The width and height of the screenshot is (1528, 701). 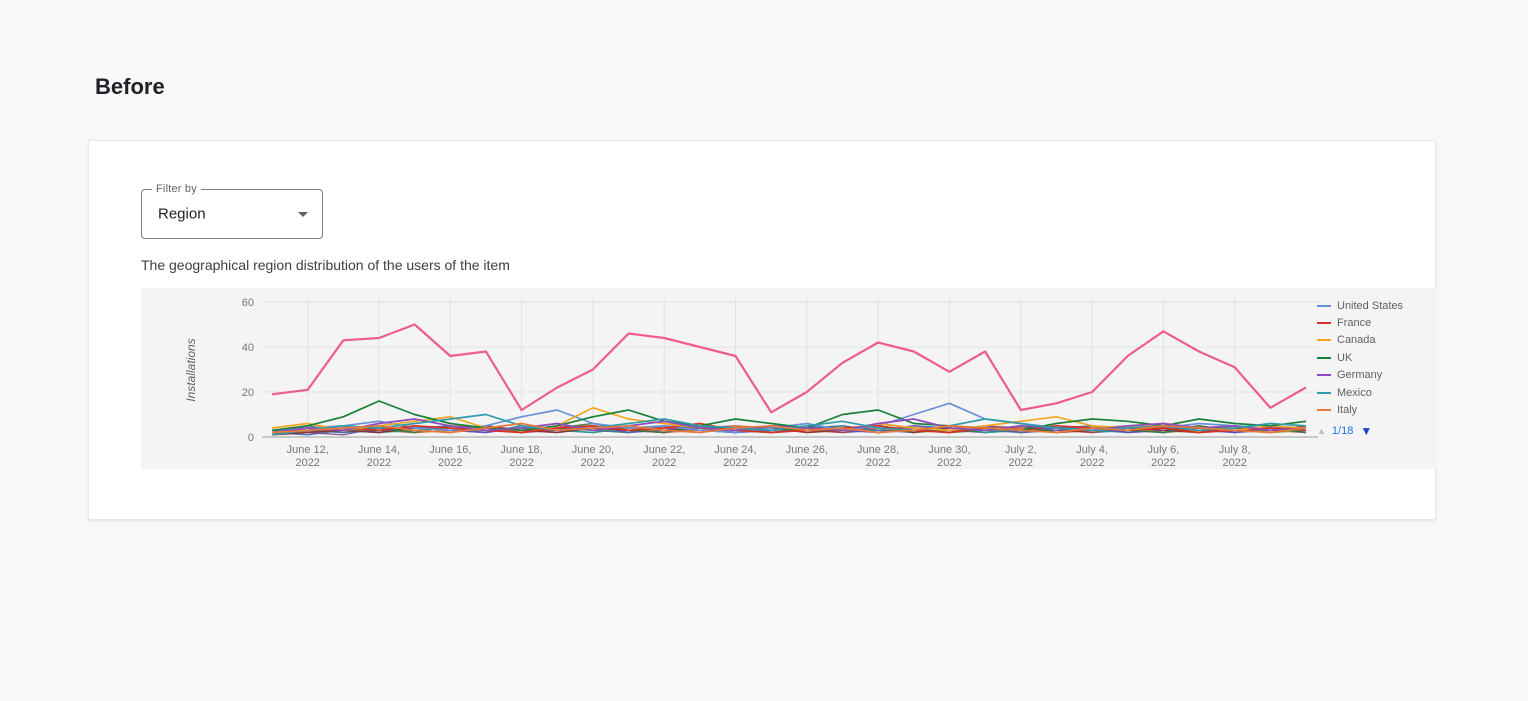 I want to click on x-tick-label: June 22, 2022, so click(x=664, y=456).